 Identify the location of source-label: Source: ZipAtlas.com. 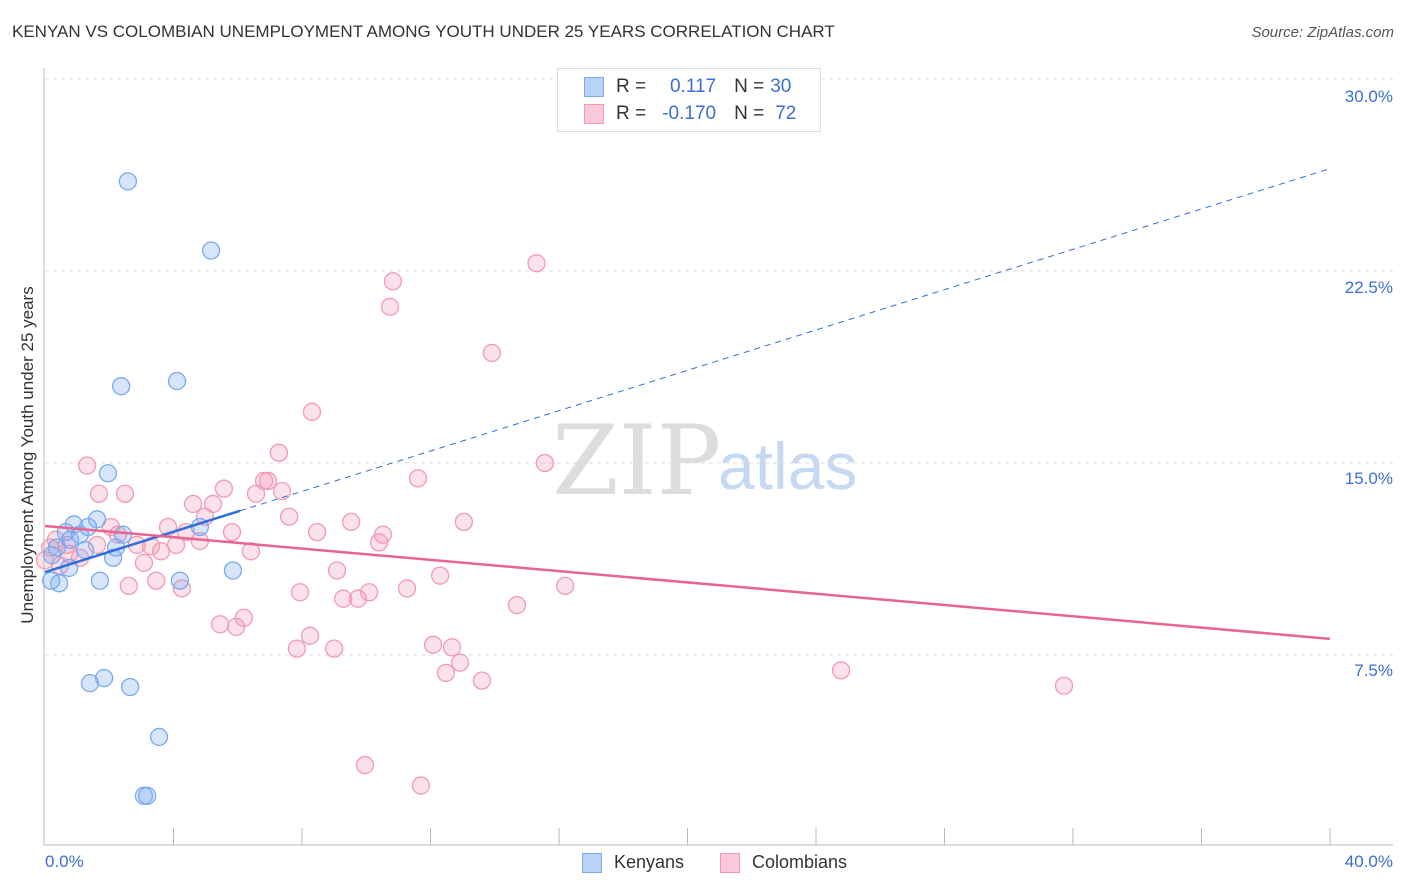
(1322, 32).